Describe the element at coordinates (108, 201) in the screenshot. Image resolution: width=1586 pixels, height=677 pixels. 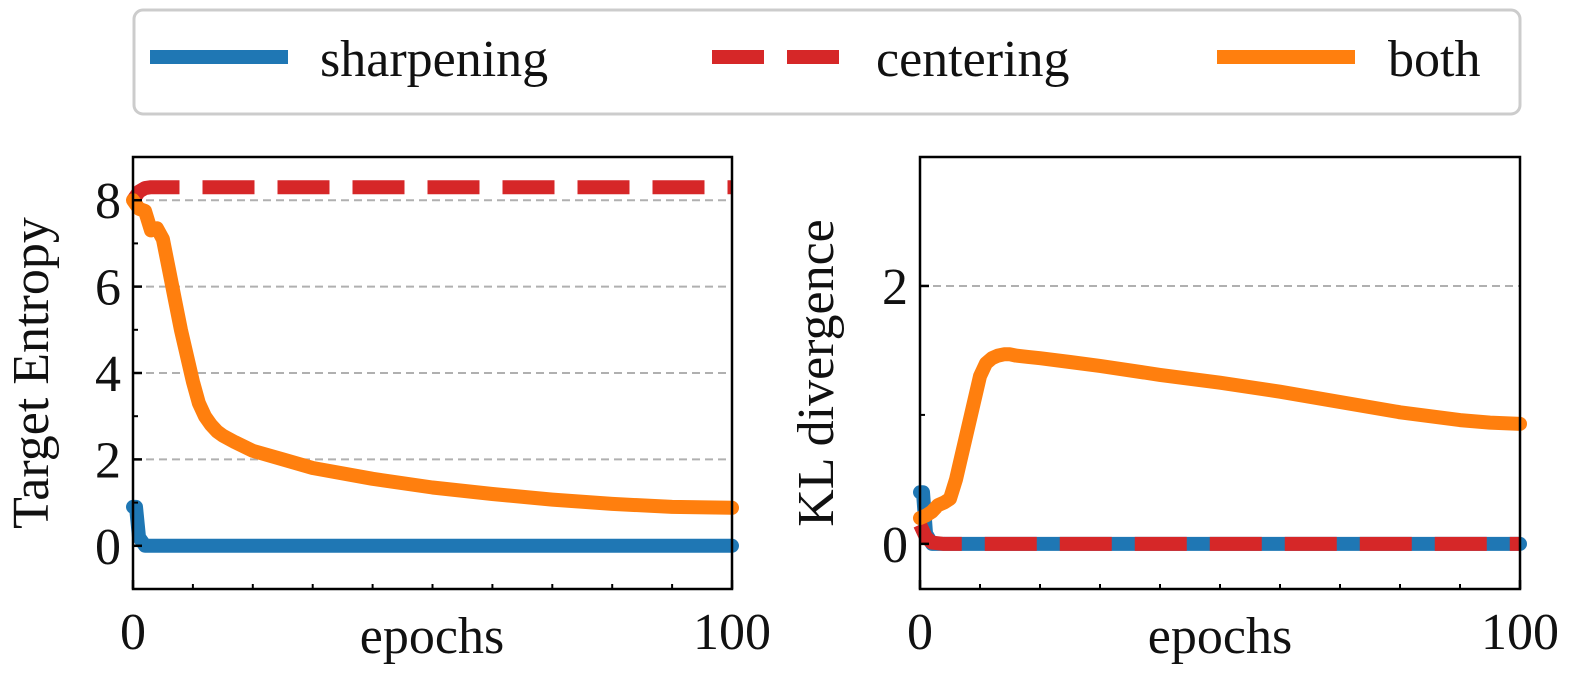
I see `y-tick-label: 8` at that location.